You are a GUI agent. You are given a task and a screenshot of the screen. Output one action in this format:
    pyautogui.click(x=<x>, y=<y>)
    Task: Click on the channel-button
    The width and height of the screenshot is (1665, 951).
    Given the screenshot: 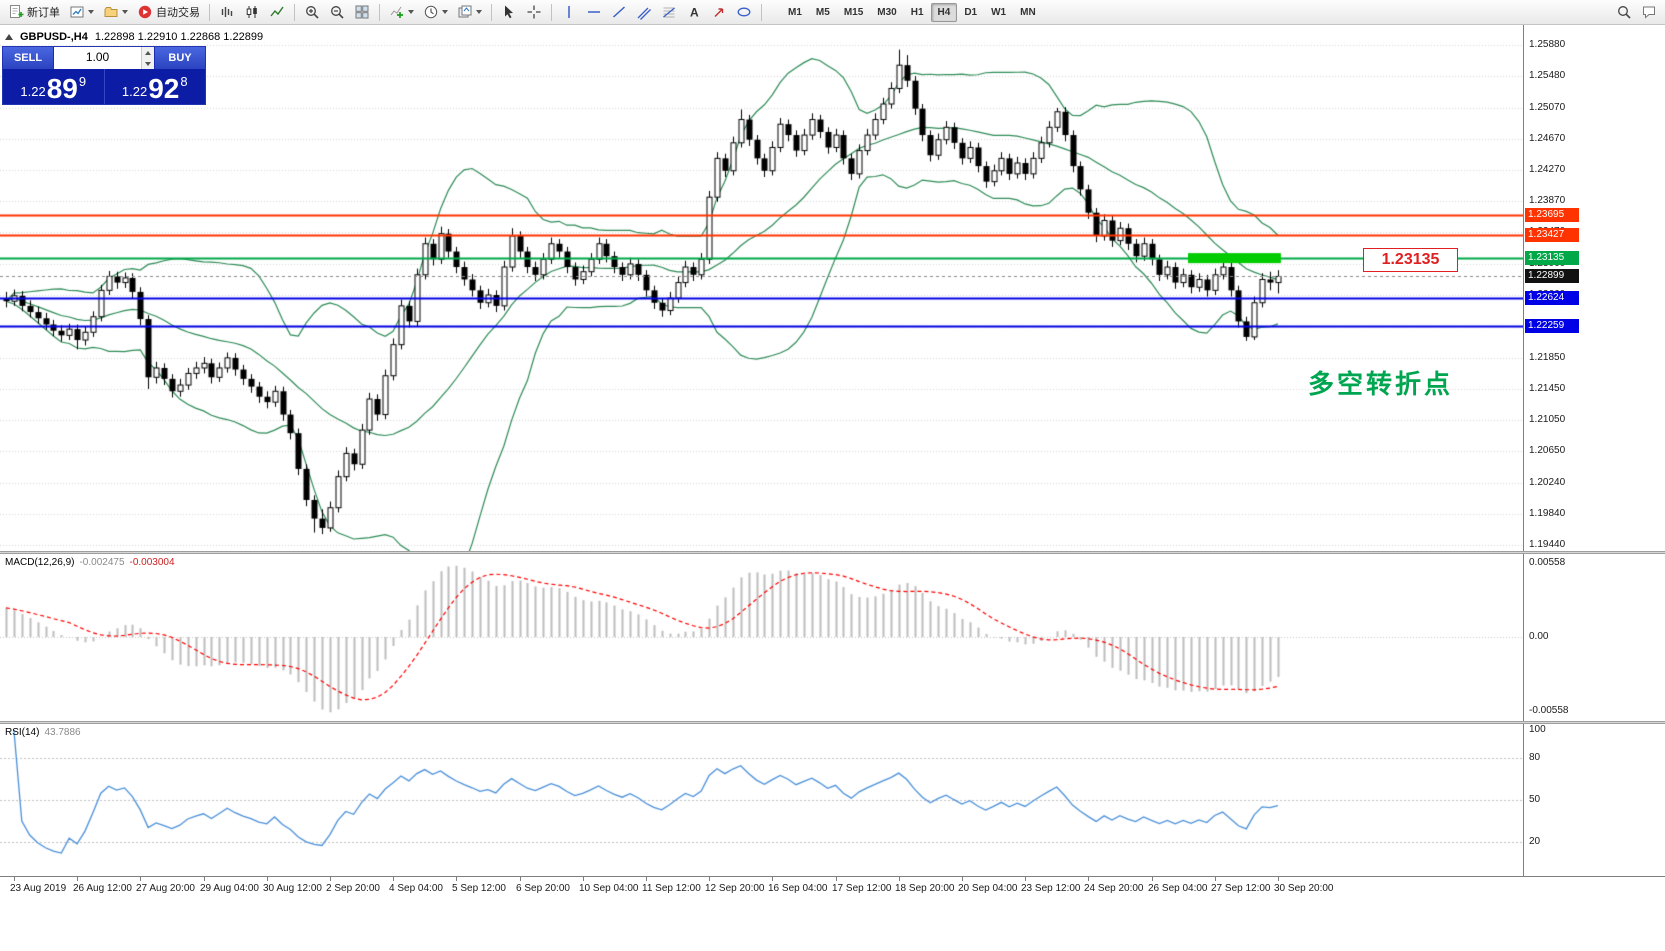 What is the action you would take?
    pyautogui.click(x=644, y=12)
    